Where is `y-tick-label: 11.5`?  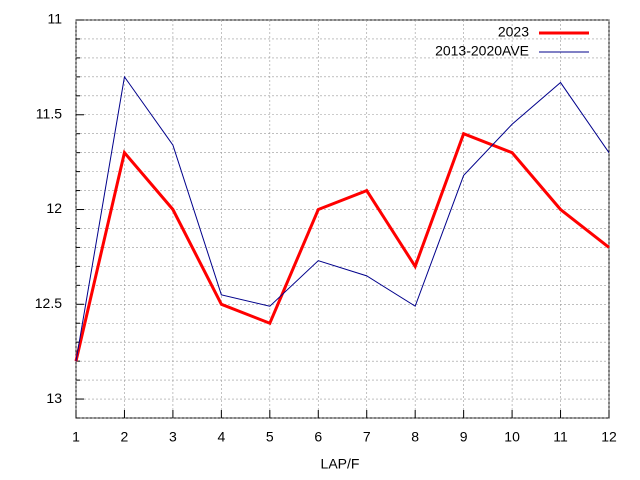
y-tick-label: 11.5 is located at coordinates (49, 113).